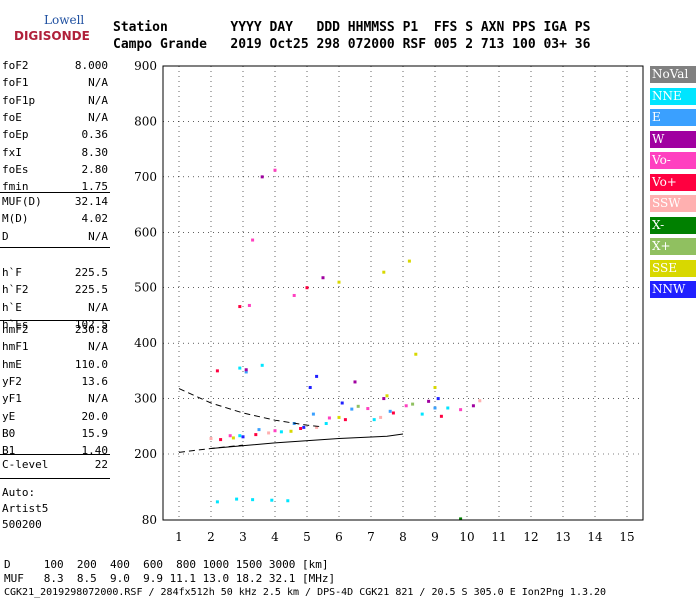 This screenshot has height=600, width=700. What do you see at coordinates (12, 272) in the screenshot?
I see `param-name: h`F` at bounding box center [12, 272].